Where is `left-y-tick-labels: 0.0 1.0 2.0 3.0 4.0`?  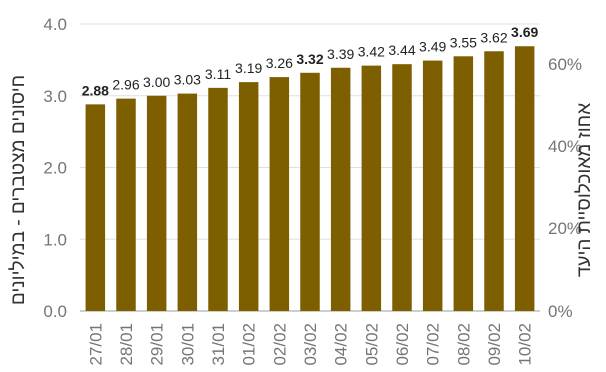
left-y-tick-labels: 0.0 1.0 2.0 3.0 4.0 is located at coordinates (55, 168).